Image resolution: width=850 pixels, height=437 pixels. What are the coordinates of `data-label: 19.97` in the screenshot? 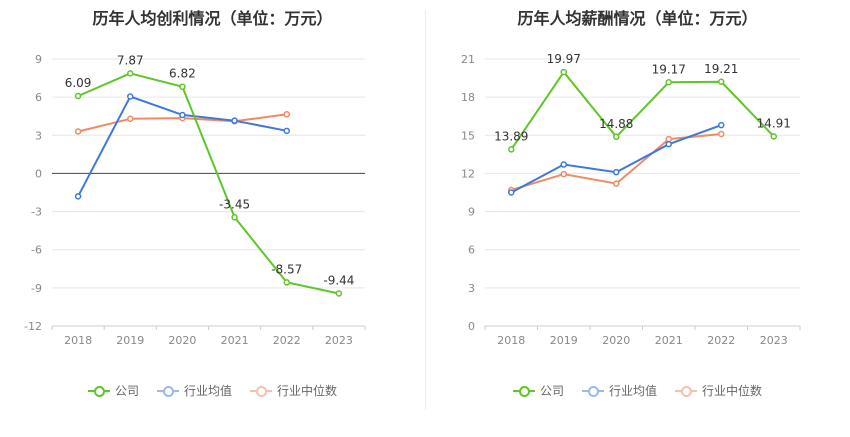 It's located at (564, 59).